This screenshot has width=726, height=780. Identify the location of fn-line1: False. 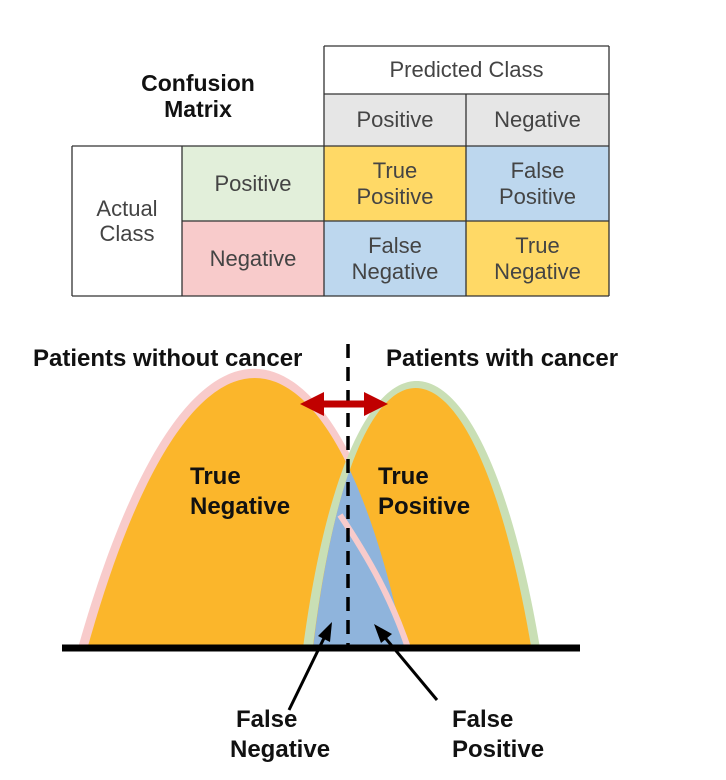
(395, 246).